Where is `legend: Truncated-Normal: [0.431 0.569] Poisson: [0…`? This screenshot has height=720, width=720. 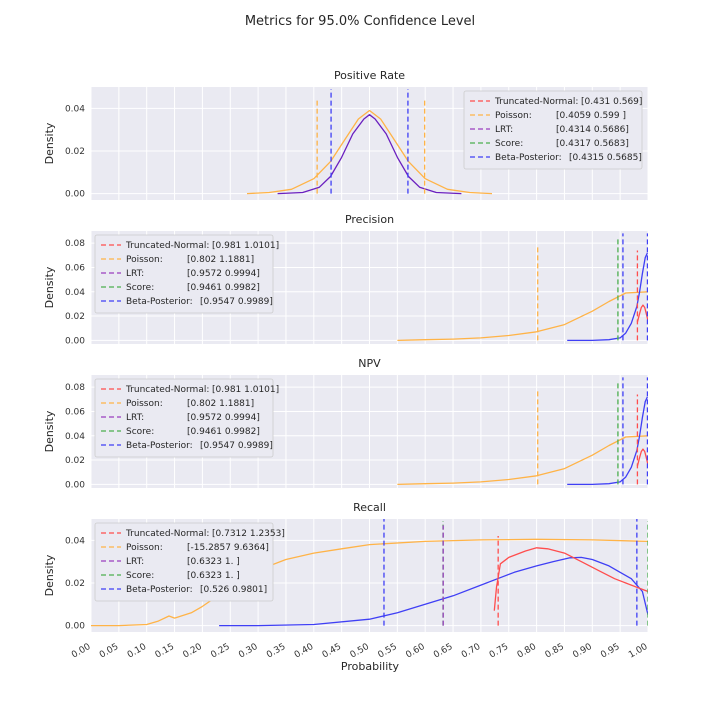
legend: Truncated-Normal: [0.431 0.569] Poisson: [0… is located at coordinates (553, 130).